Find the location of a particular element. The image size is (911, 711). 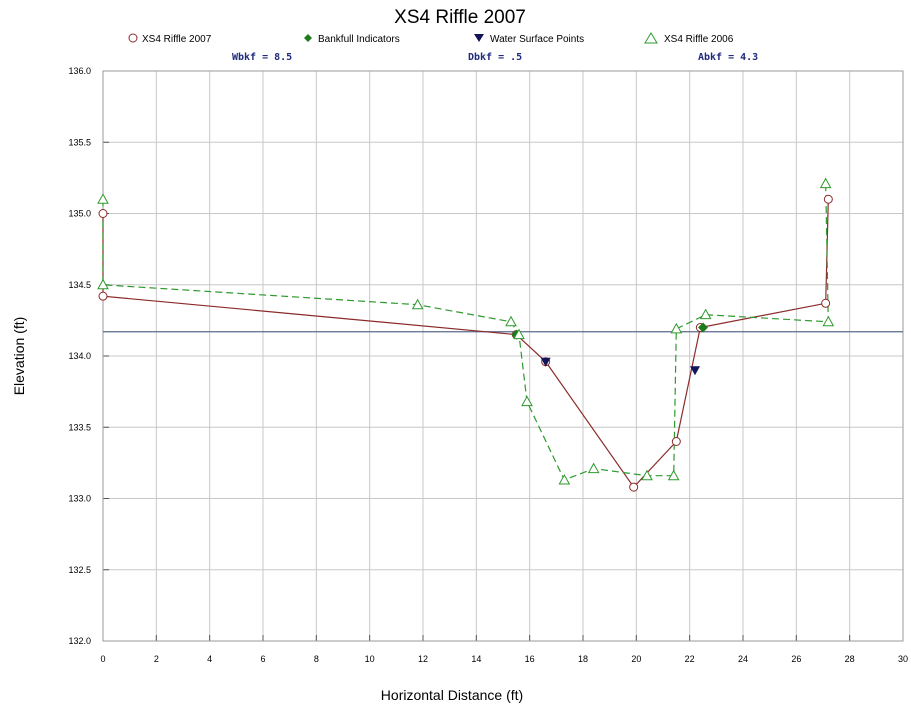

x-tick-label: 28 is located at coordinates (850, 659).